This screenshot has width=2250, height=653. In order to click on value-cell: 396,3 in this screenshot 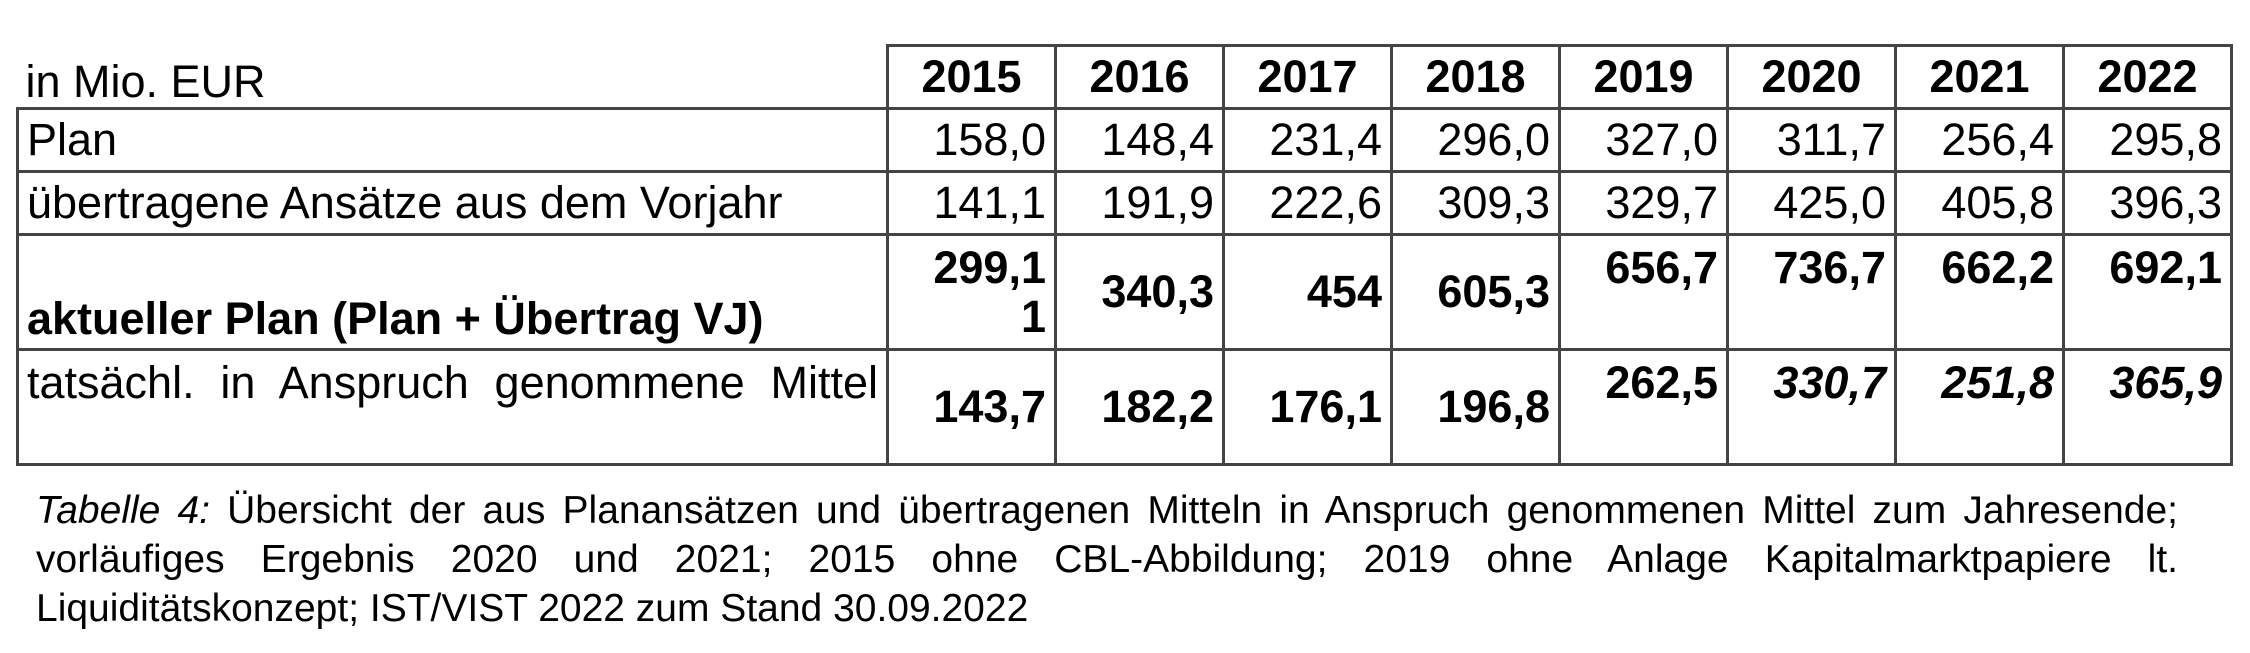, I will do `click(2147, 203)`.